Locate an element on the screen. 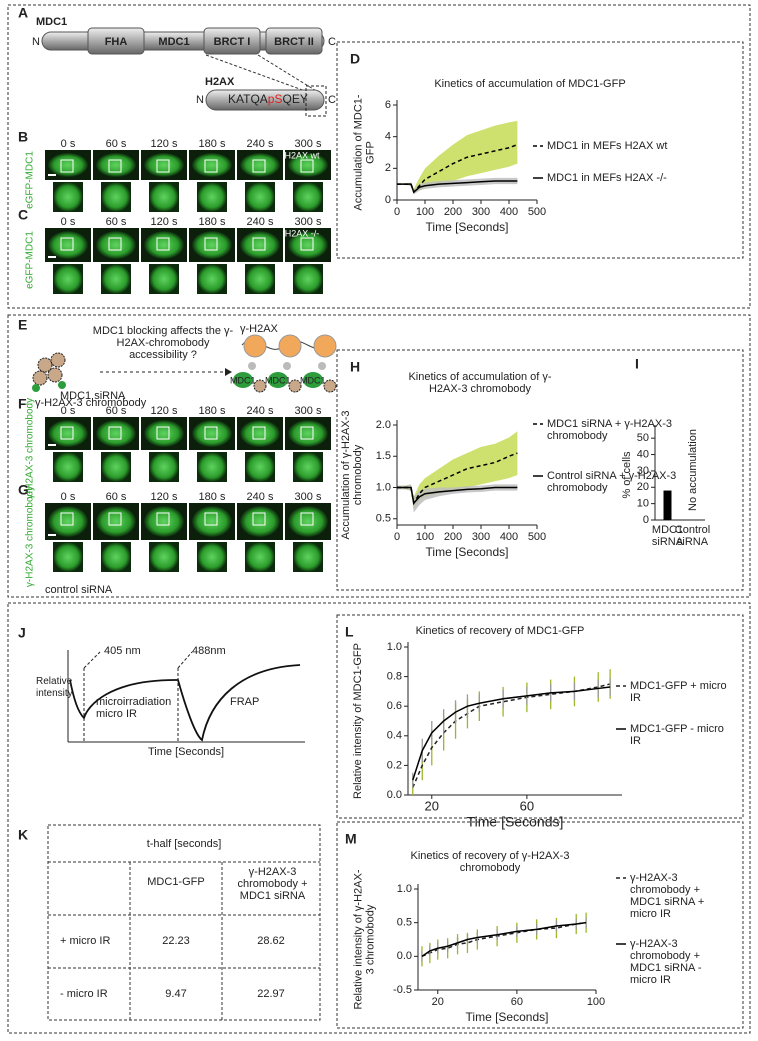 This screenshot has width=758, height=1041. x-tick-label-box: Control siRNA is located at coordinates (692, 536).